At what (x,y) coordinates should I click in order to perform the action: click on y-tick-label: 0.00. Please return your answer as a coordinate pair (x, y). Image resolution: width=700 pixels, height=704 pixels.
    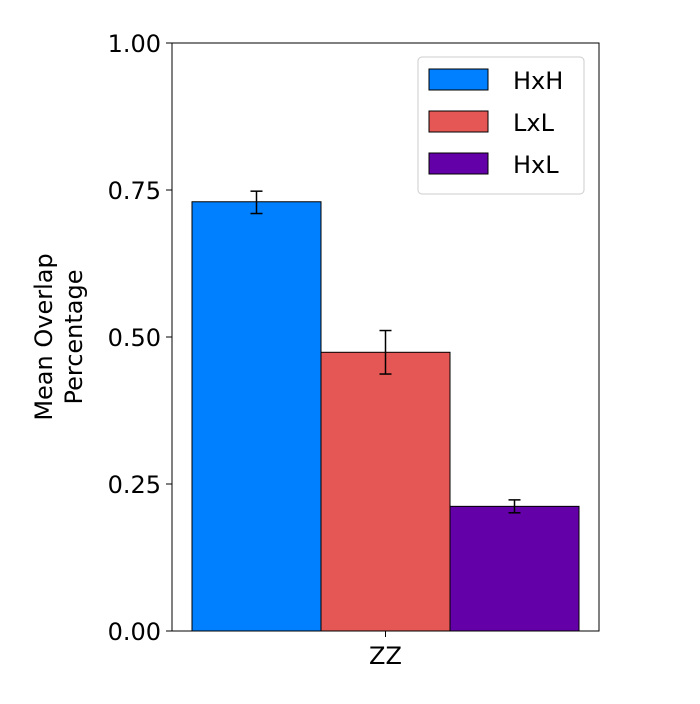
    Looking at the image, I should click on (134, 632).